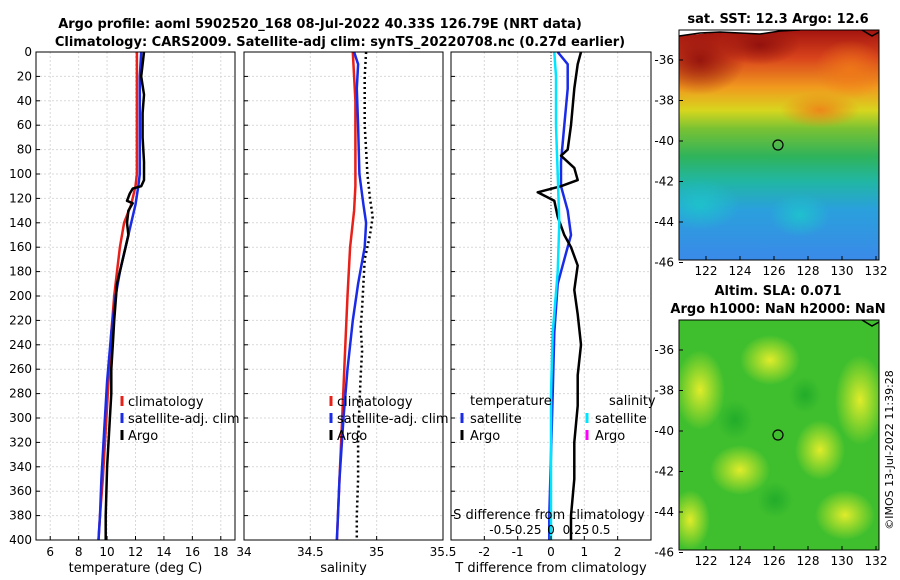 The image size is (900, 580). Describe the element at coordinates (343, 568) in the screenshot. I see `x-axis-label: salinity` at that location.